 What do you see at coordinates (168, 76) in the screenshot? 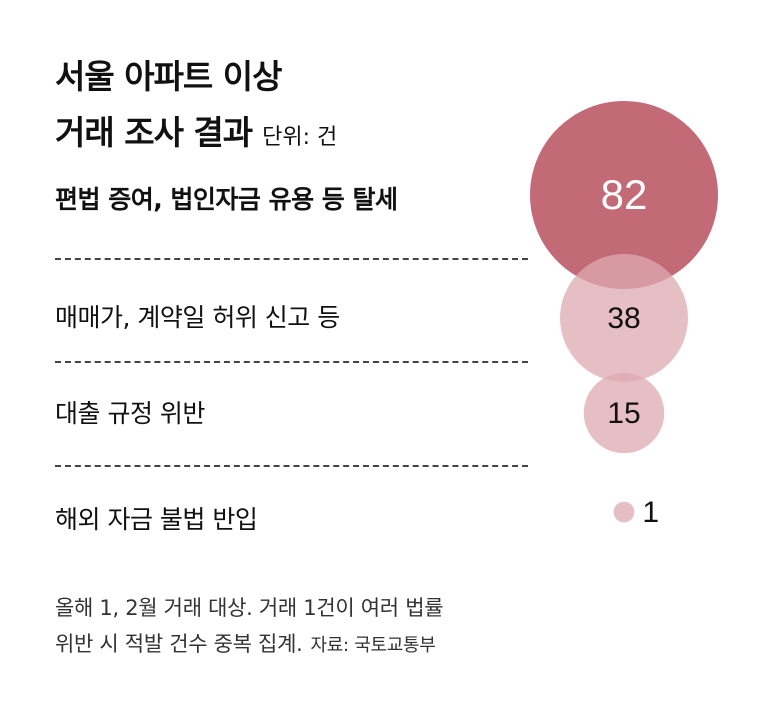
I see `title-line-1: 서울 아파트 이상` at bounding box center [168, 76].